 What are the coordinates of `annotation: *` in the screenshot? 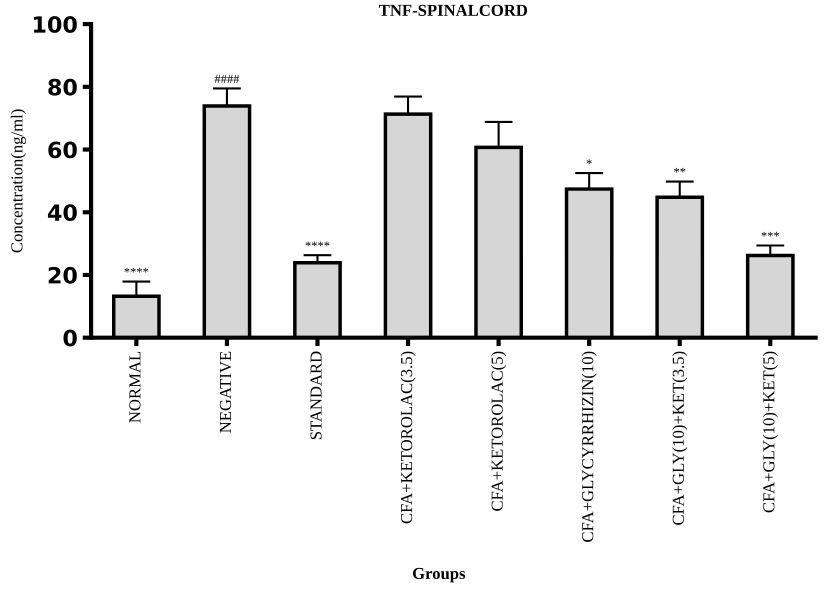 It's located at (589, 161).